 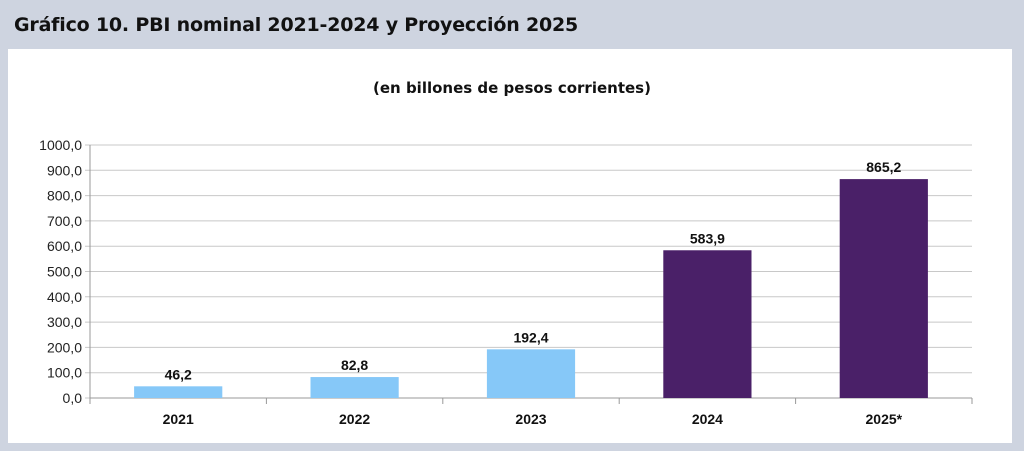 I want to click on chart-subtitle: (en billones de pesos corrientes), so click(x=512, y=88).